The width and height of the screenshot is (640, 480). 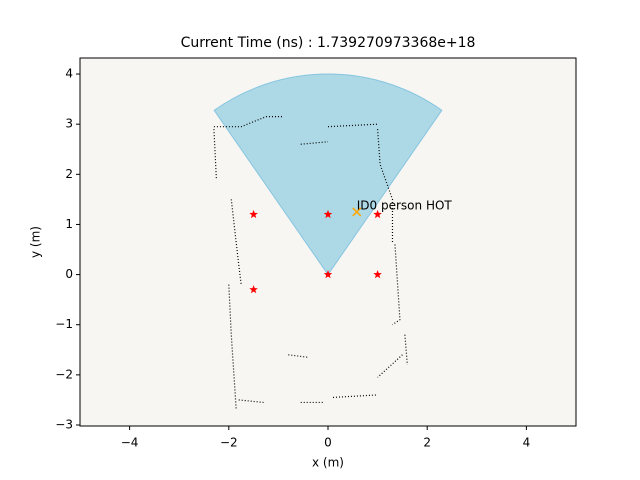 What do you see at coordinates (328, 463) in the screenshot?
I see `x-axis-label: x (m)` at bounding box center [328, 463].